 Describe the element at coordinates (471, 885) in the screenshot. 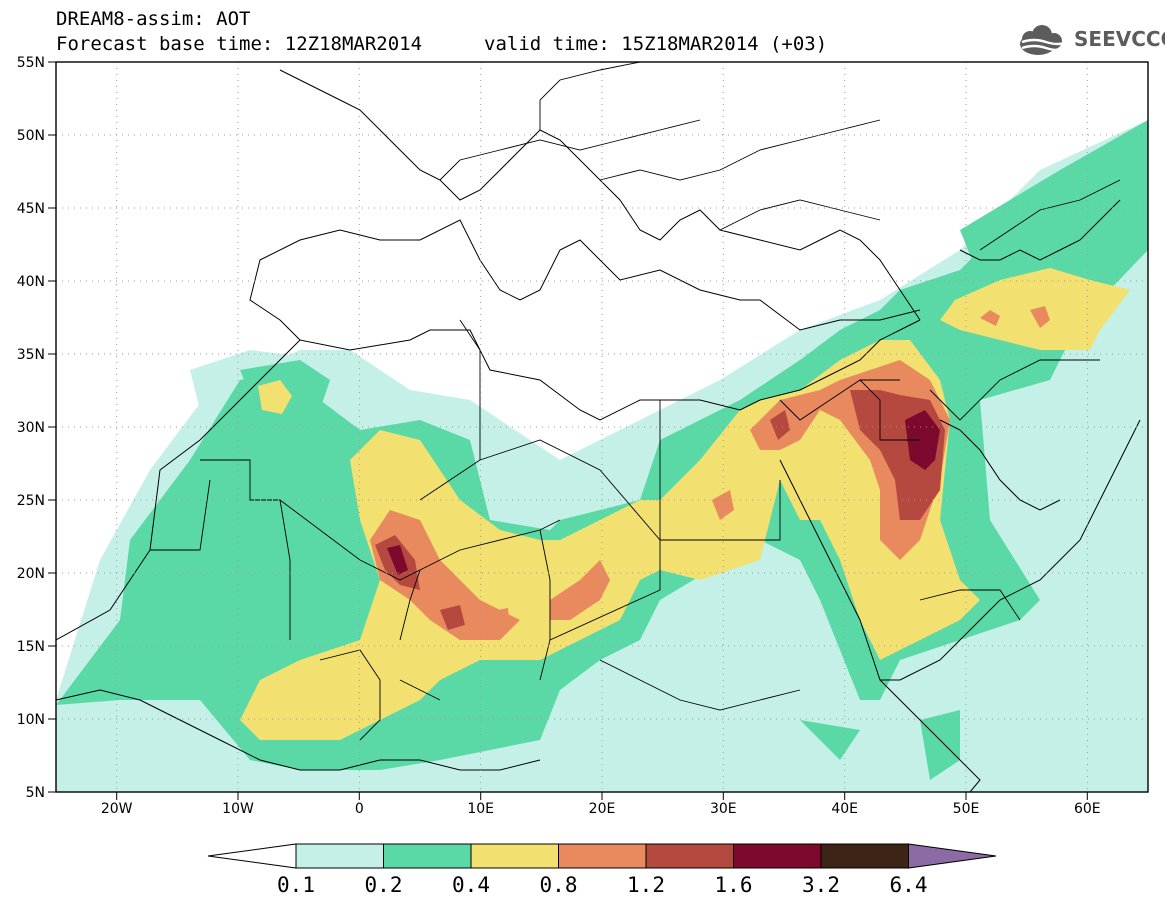

I see `colorbar-label: 0.4` at that location.